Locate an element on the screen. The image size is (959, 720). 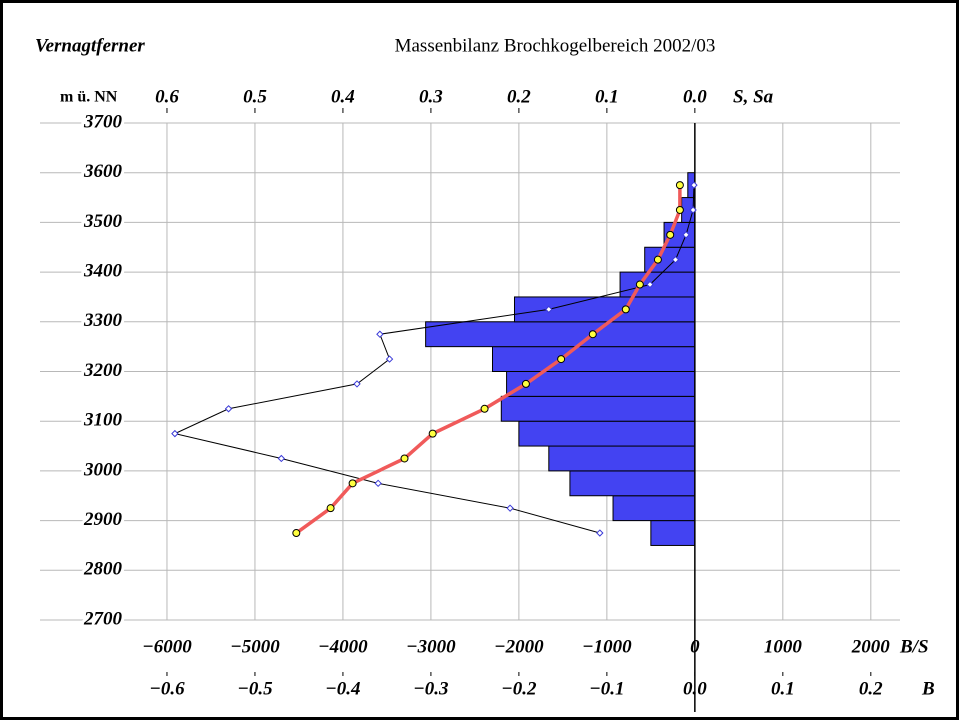
x3-axis-label: B is located at coordinates (928, 688).